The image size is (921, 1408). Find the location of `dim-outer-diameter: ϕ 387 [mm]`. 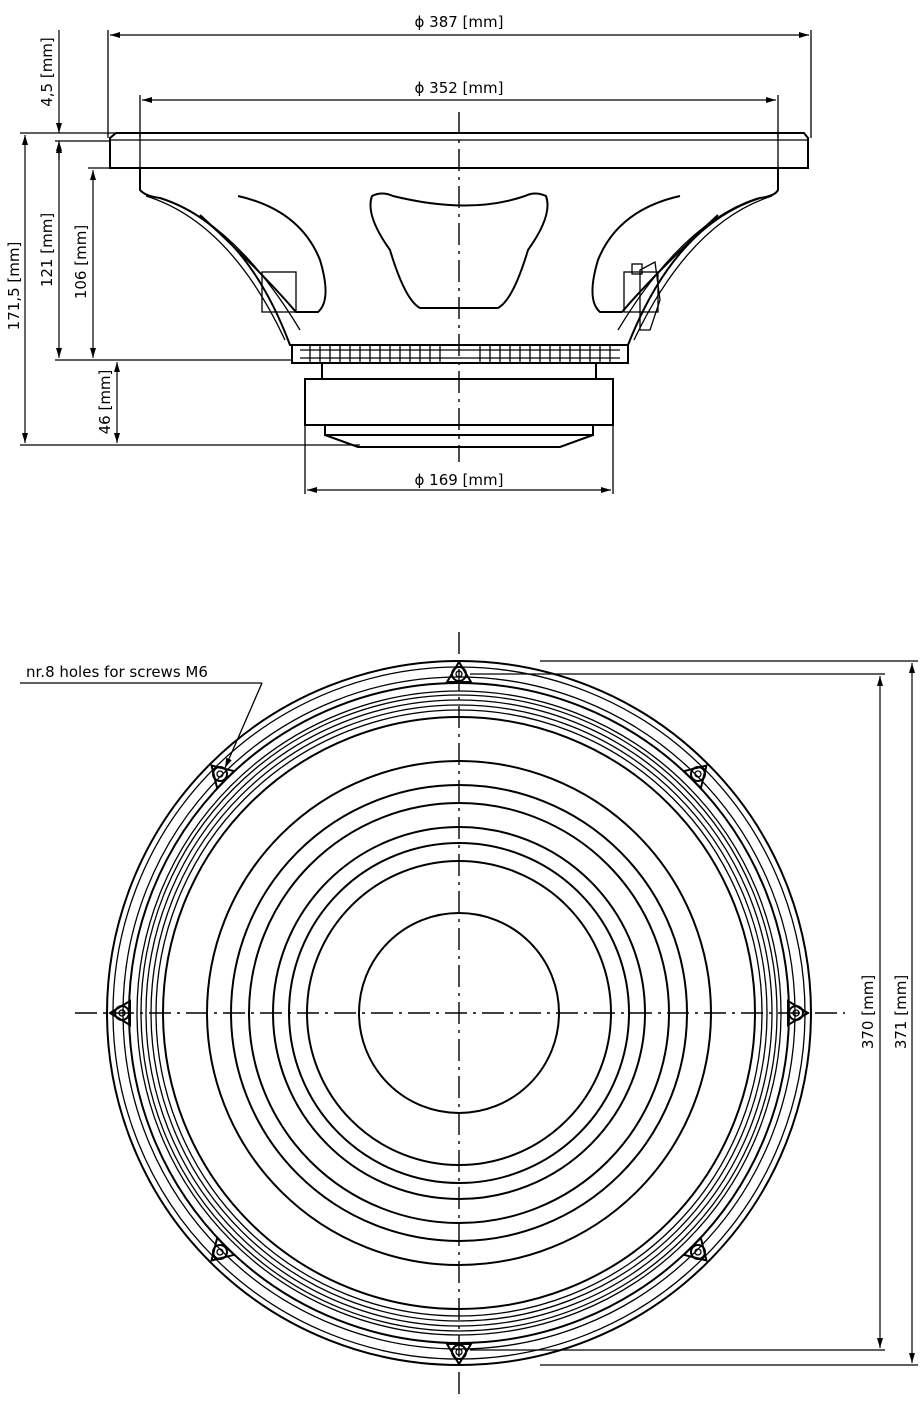

dim-outer-diameter: ϕ 387 [mm] is located at coordinates (459, 75).